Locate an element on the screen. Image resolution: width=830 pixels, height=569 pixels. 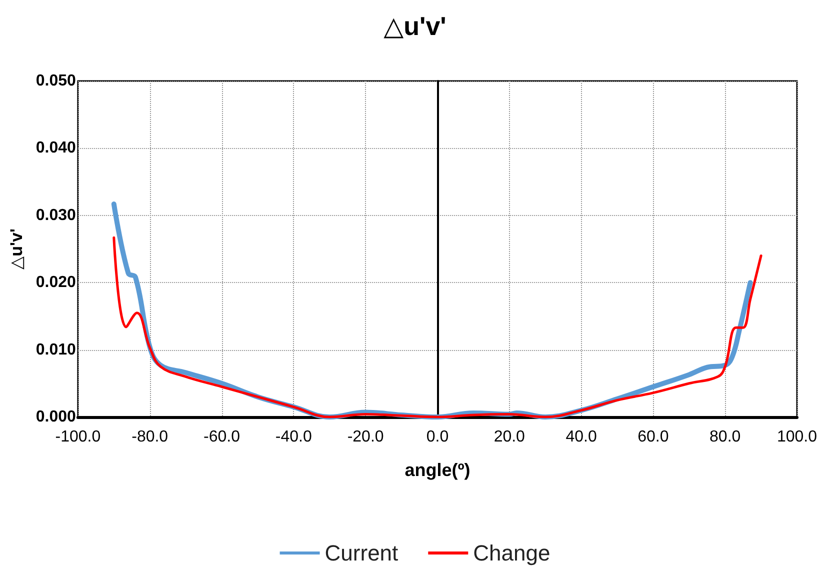
x-tick-label: 40.0 is located at coordinates (581, 437).